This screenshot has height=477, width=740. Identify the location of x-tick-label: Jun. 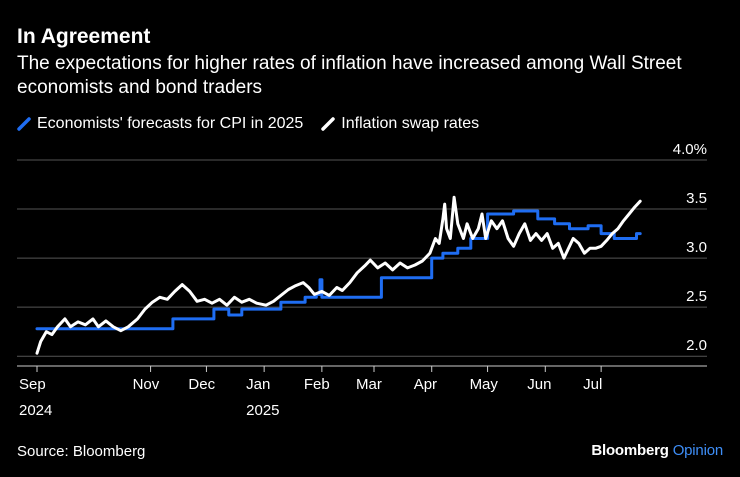
(539, 384).